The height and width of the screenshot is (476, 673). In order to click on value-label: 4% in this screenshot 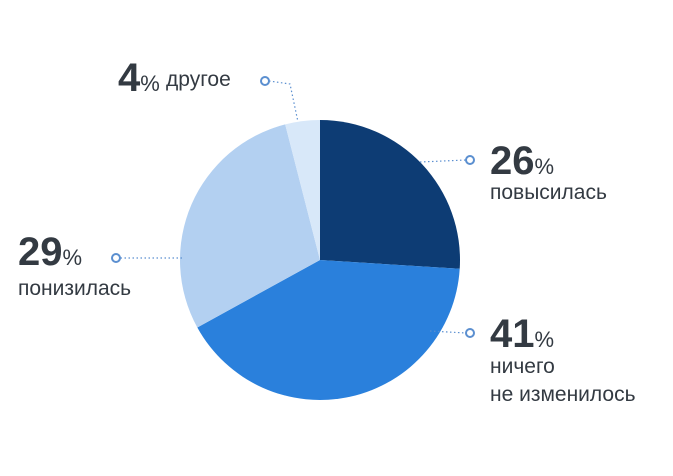, I will do `click(139, 78)`.